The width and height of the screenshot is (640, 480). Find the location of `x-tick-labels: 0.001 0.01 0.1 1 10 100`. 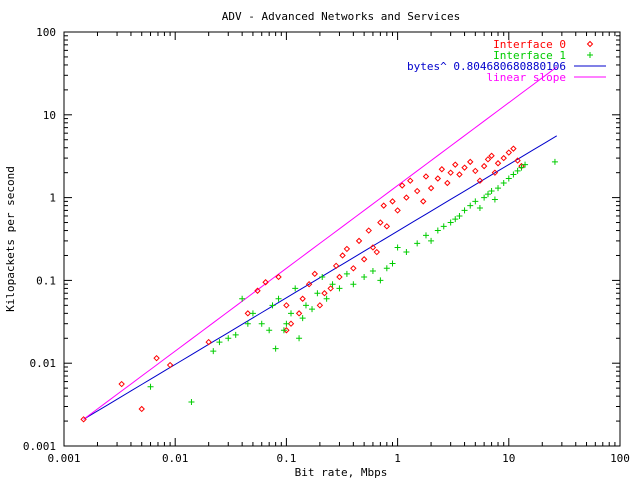

x-tick-labels: 0.001 0.01 0.1 1 10 100 is located at coordinates (338, 458).